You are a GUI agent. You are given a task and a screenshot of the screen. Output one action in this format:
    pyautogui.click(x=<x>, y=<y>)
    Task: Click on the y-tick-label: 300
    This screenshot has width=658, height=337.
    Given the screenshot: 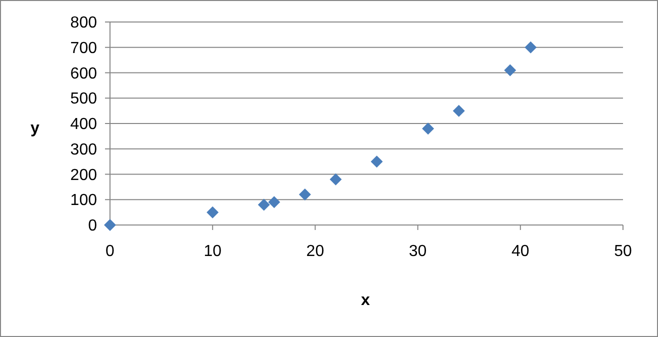 What is the action you would take?
    pyautogui.click(x=84, y=149)
    